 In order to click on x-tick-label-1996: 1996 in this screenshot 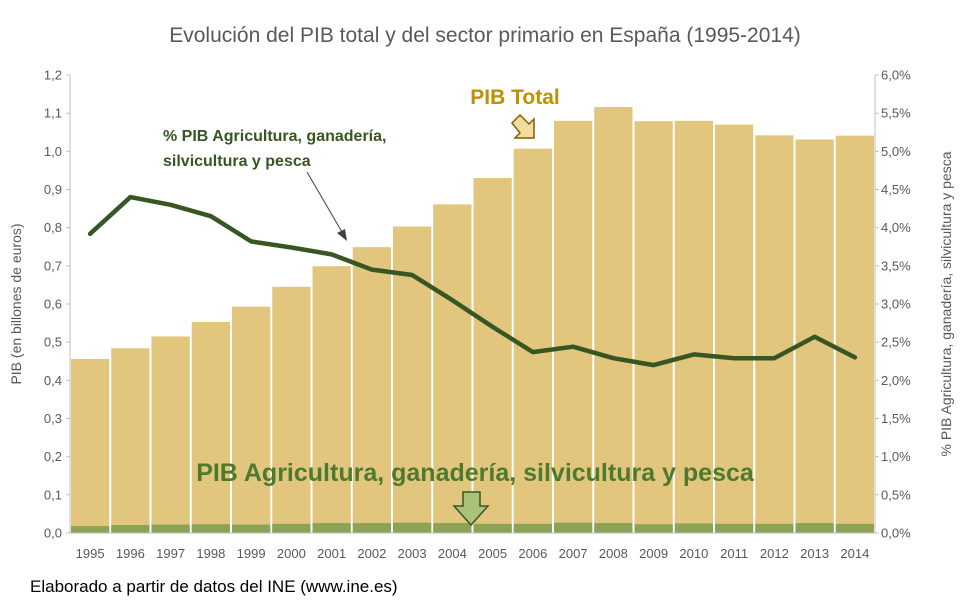, I will do `click(130, 553)`.